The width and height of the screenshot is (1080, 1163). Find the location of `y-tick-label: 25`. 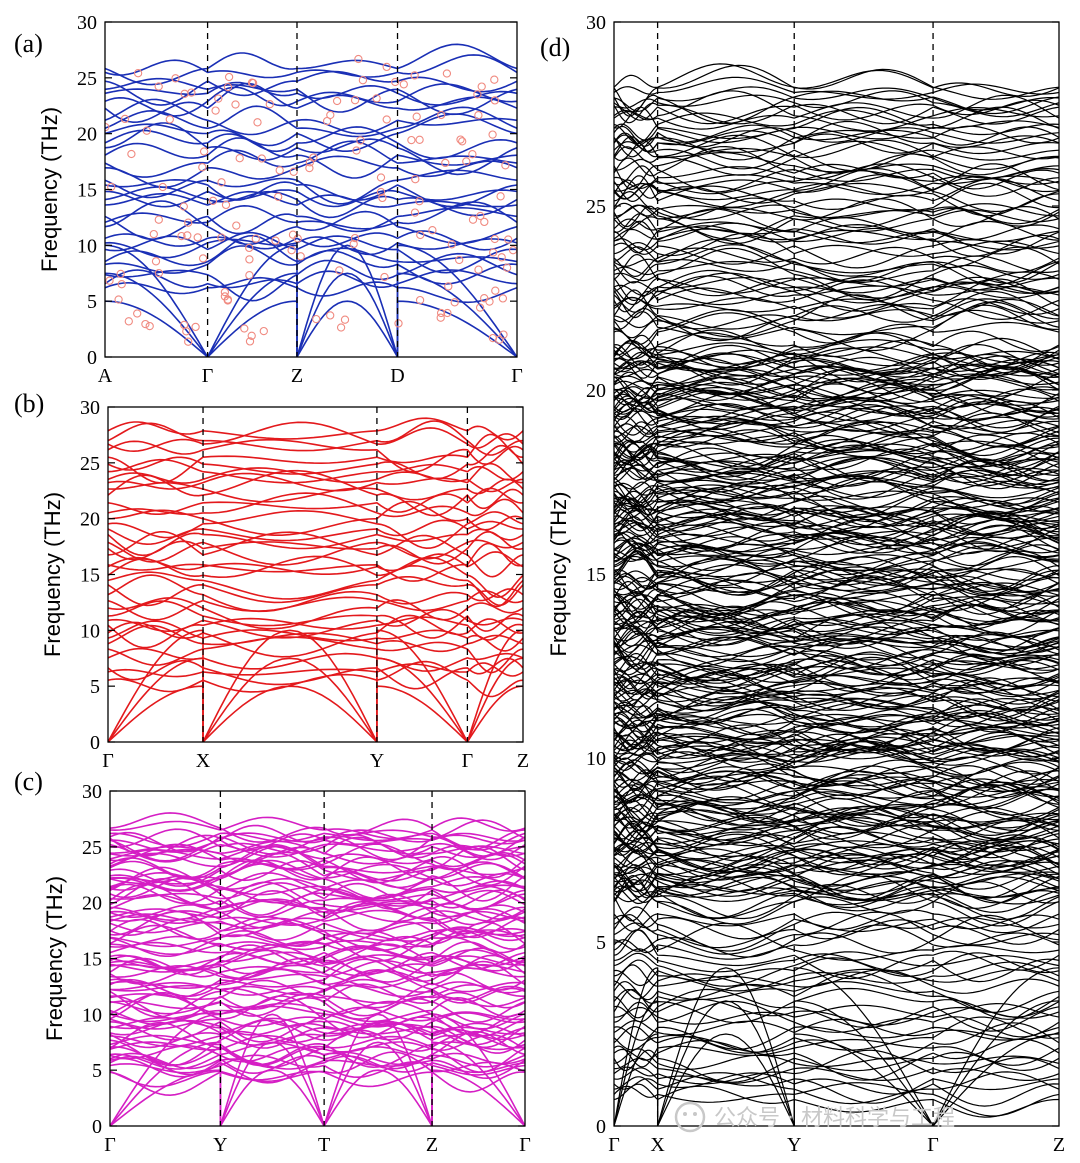

y-tick-label: 25 is located at coordinates (90, 464).